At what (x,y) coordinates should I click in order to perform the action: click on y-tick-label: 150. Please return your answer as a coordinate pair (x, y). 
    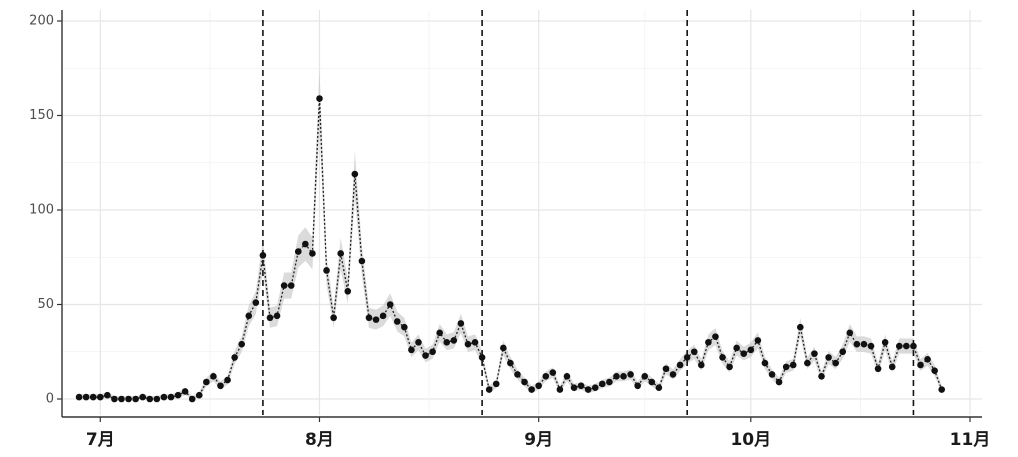
    Looking at the image, I should click on (41, 115).